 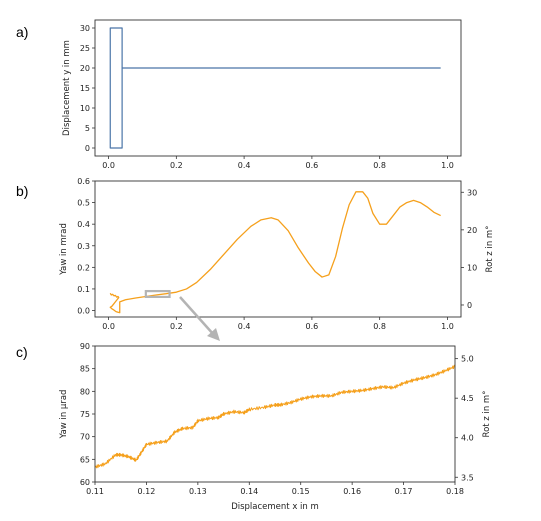 I want to click on x-tick-label: 0.11, so click(x=95, y=491).